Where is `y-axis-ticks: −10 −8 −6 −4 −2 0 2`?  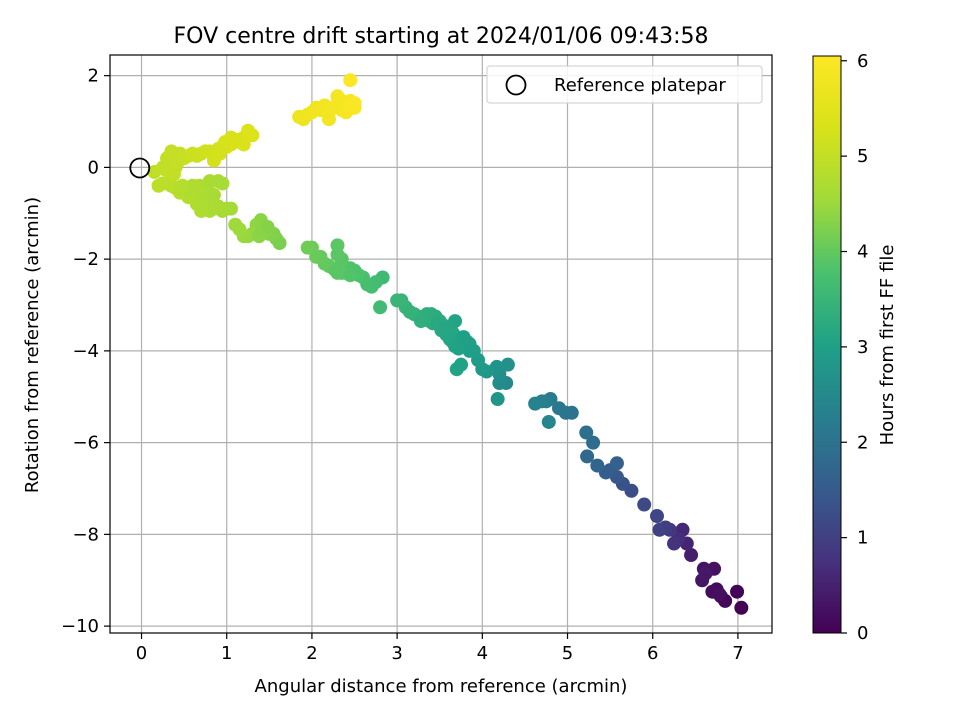
y-axis-ticks: −10 −8 −6 −4 −2 0 2 is located at coordinates (85, 351).